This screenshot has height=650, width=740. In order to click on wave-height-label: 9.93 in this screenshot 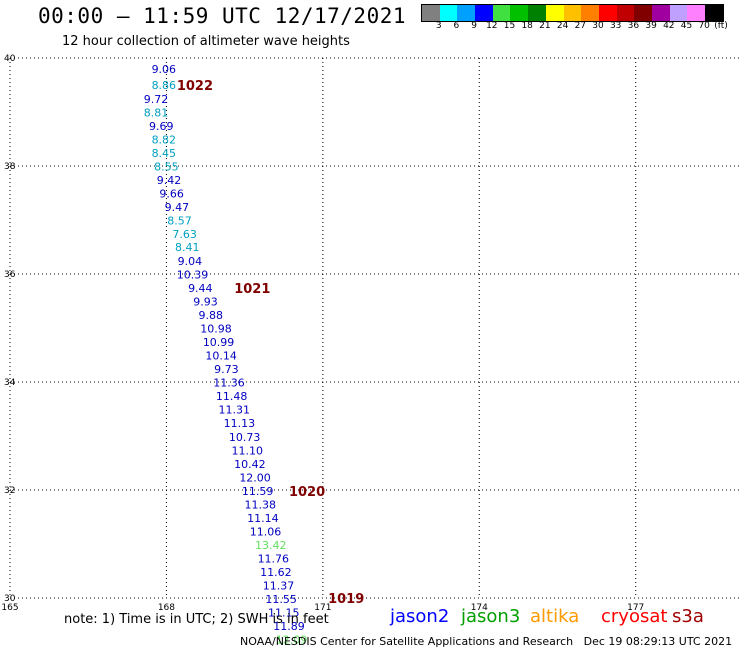, I will do `click(205, 302)`.